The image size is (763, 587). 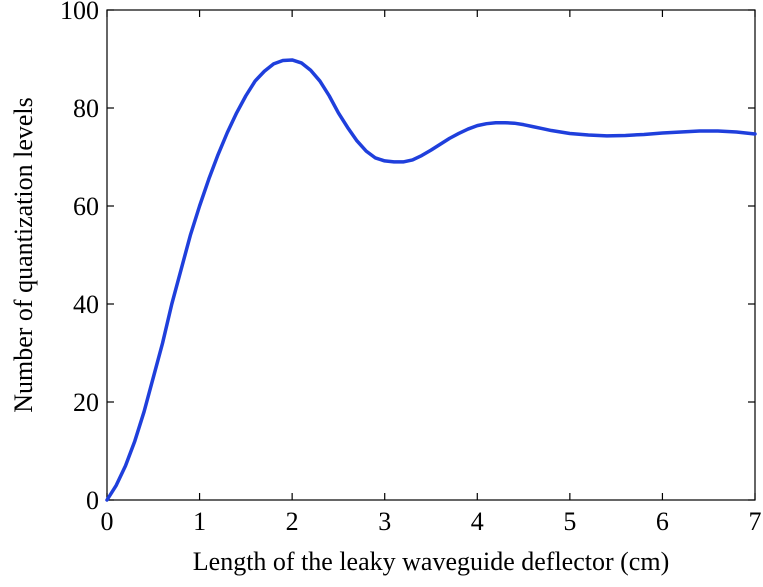 I want to click on y-tick-label: 40, so click(x=86, y=304).